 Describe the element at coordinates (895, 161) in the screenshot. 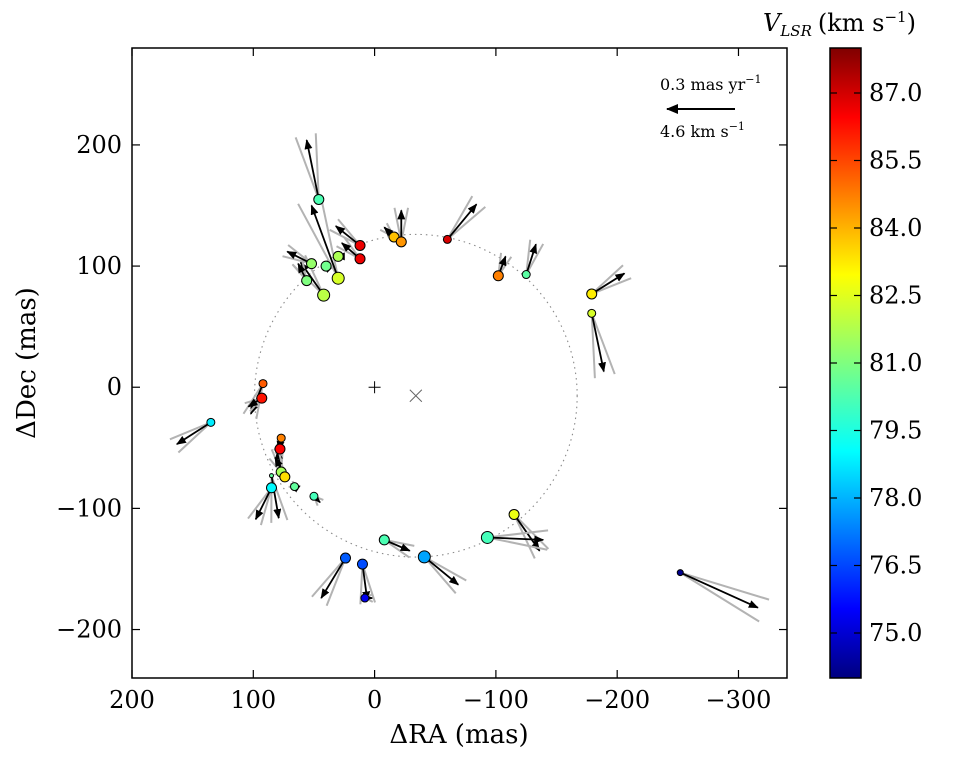

I see `colorbar-tick-label: 85.5` at that location.